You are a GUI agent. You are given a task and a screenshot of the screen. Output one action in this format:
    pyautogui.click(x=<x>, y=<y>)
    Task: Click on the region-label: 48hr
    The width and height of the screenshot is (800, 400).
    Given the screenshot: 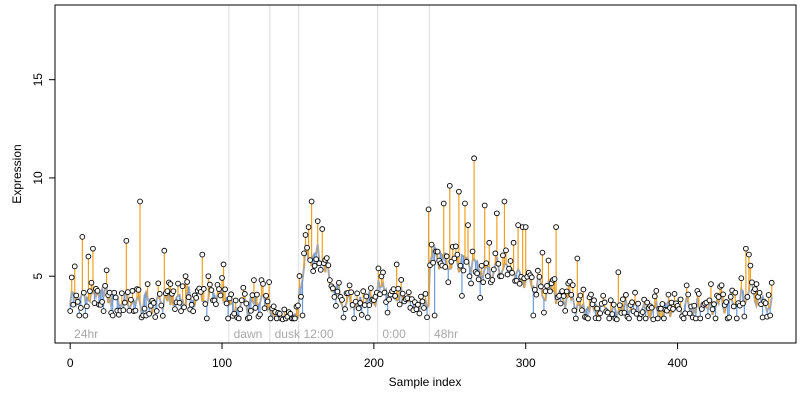 What is the action you would take?
    pyautogui.click(x=446, y=334)
    